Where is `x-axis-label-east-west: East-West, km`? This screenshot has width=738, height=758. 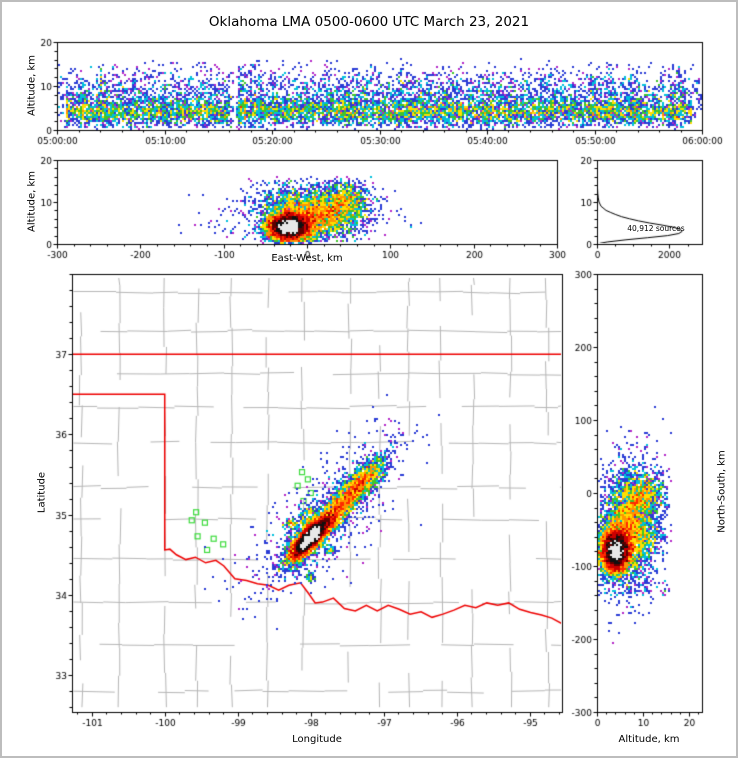 x-axis-label-east-west: East-West, km is located at coordinates (307, 258).